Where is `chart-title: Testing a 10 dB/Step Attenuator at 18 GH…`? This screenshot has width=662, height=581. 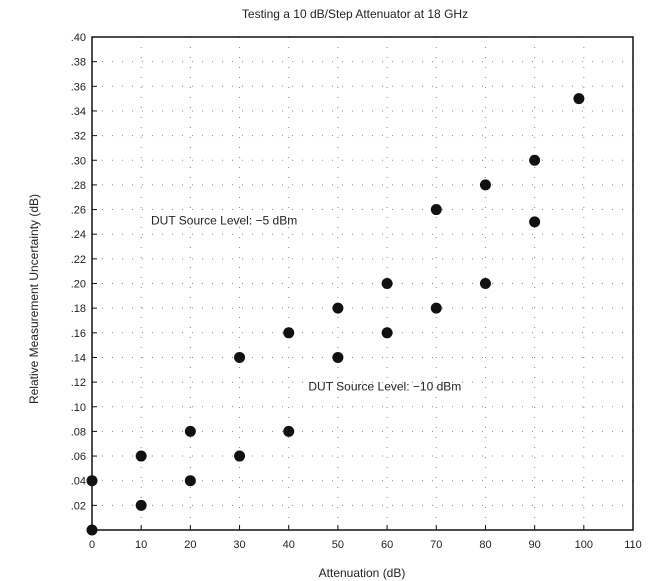 chart-title: Testing a 10 dB/Step Attenuator at 18 GH… is located at coordinates (355, 14).